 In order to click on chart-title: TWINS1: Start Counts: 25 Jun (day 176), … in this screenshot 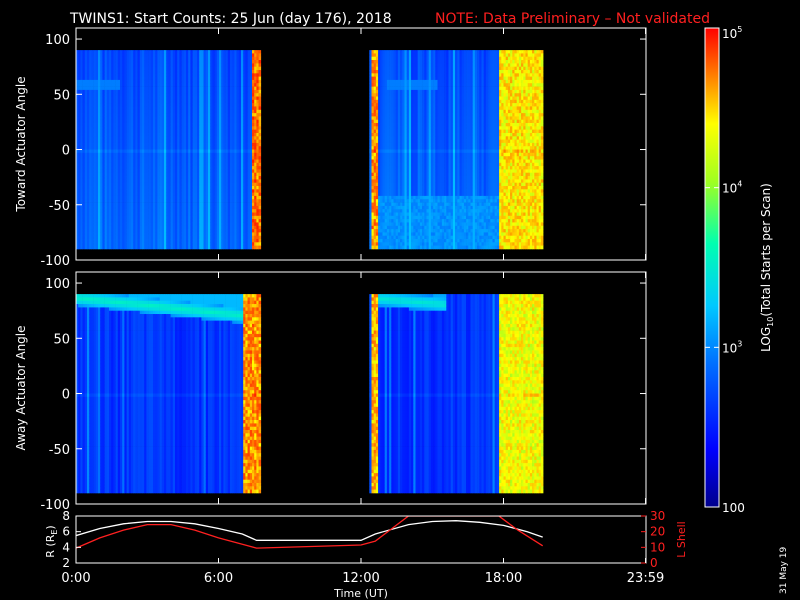, I will do `click(230, 19)`.